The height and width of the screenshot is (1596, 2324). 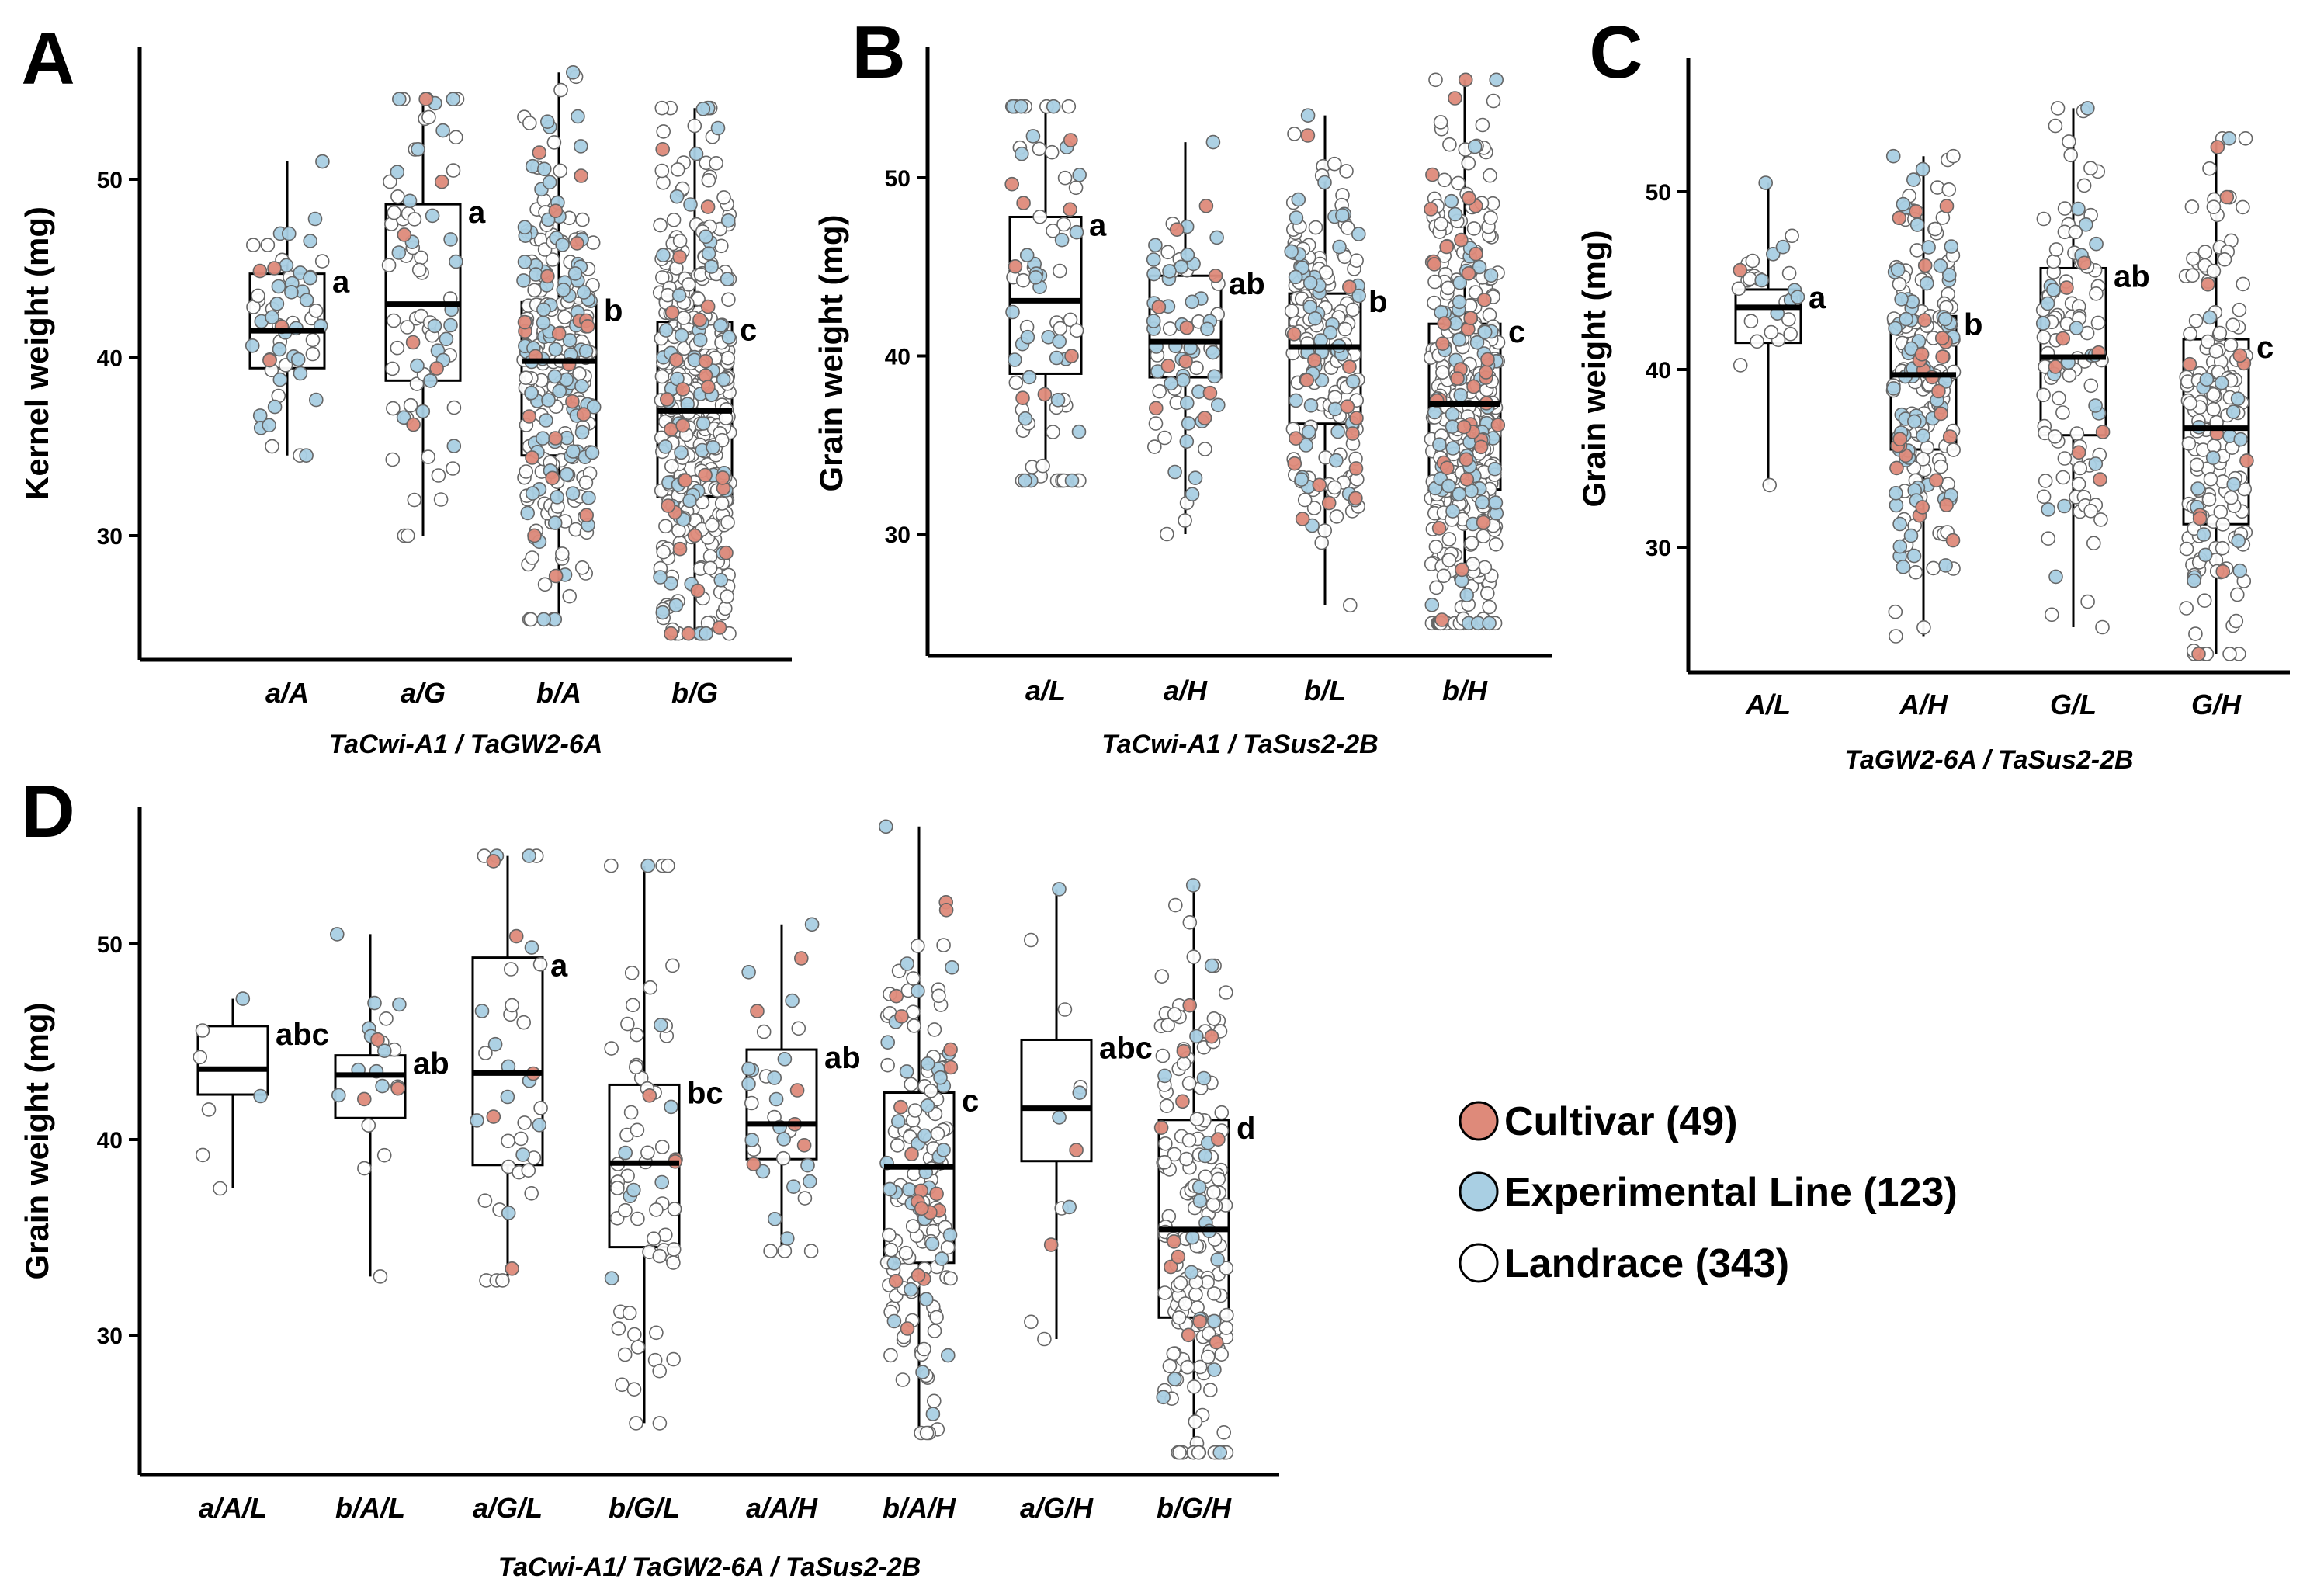 What do you see at coordinates (920, 1508) in the screenshot?
I see `x-tick-label: b/A/H` at bounding box center [920, 1508].